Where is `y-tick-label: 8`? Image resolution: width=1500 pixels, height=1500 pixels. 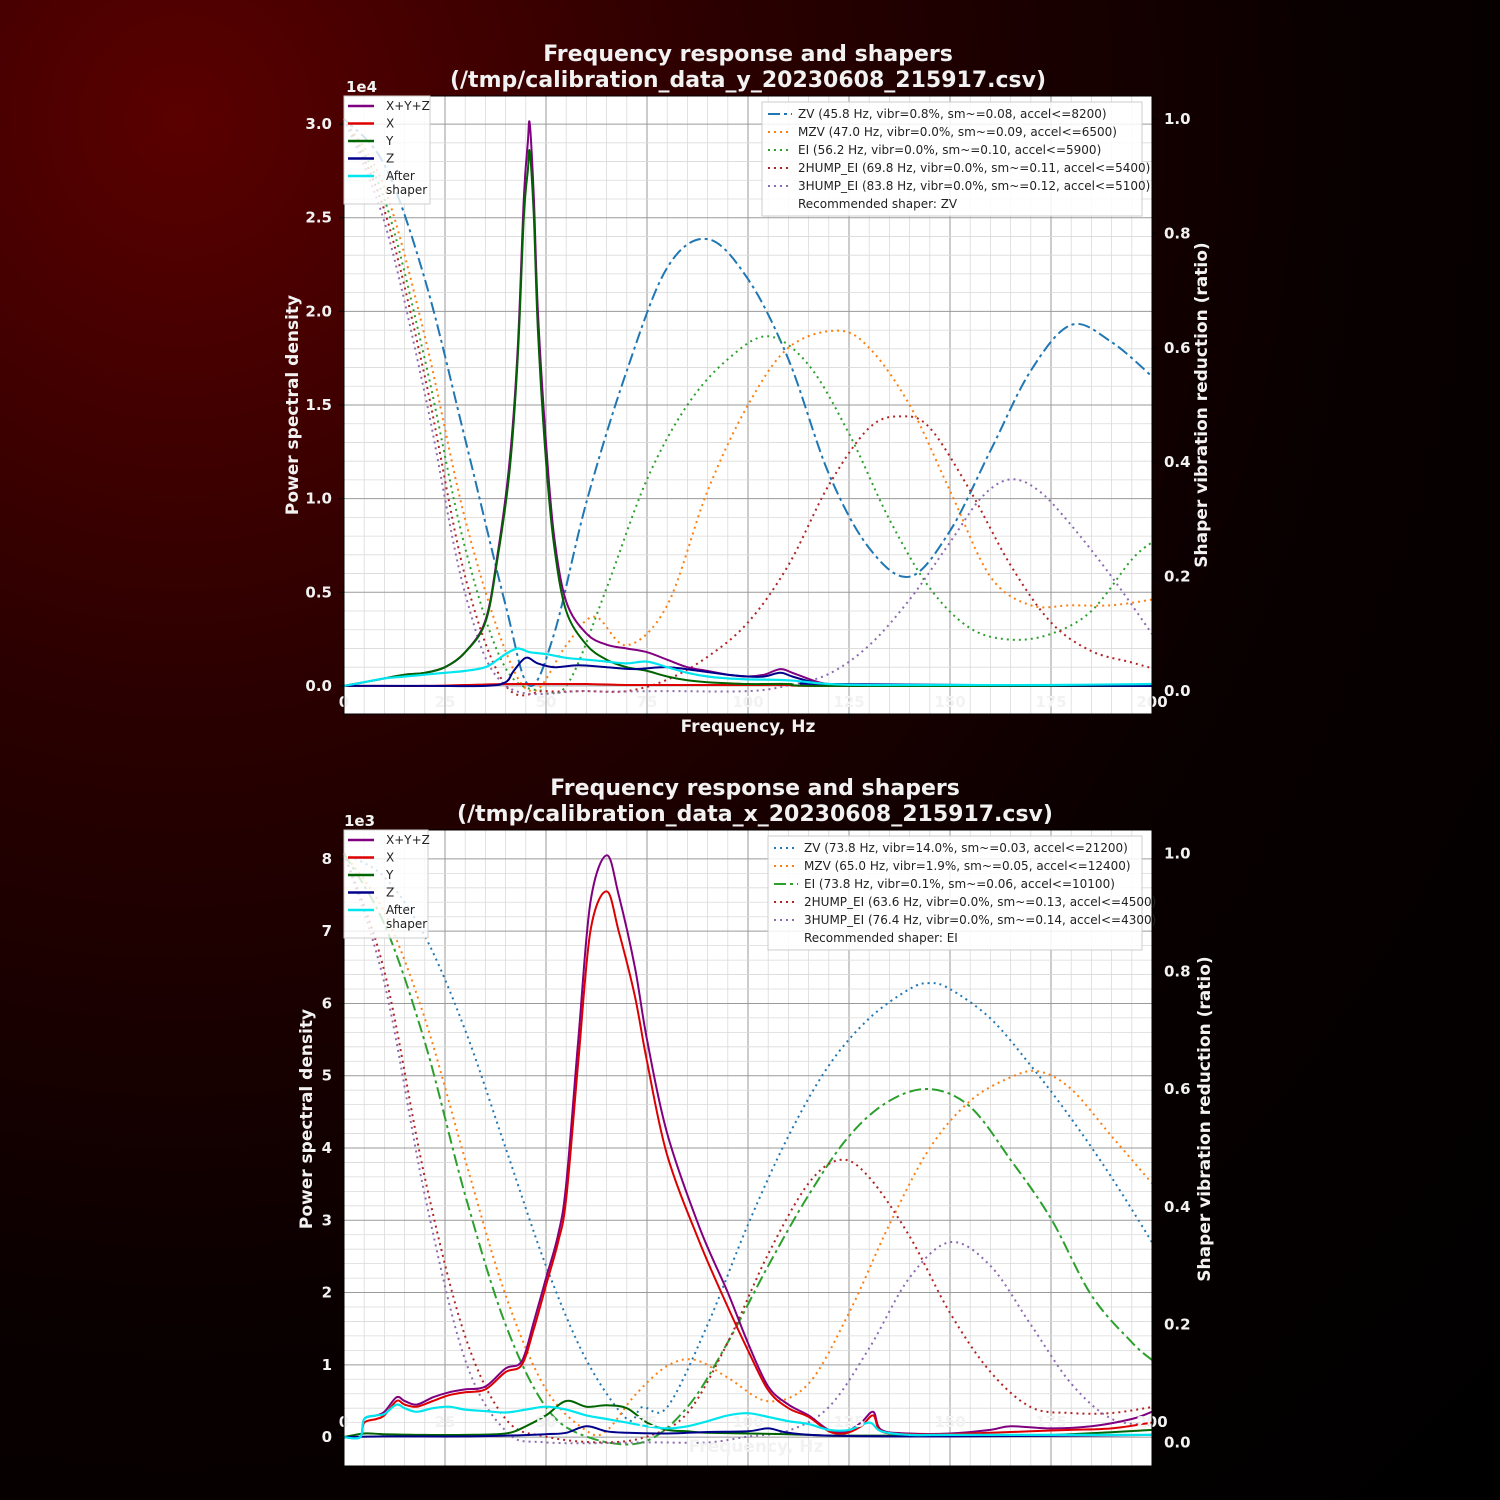
y-tick-label: 8 is located at coordinates (327, 859).